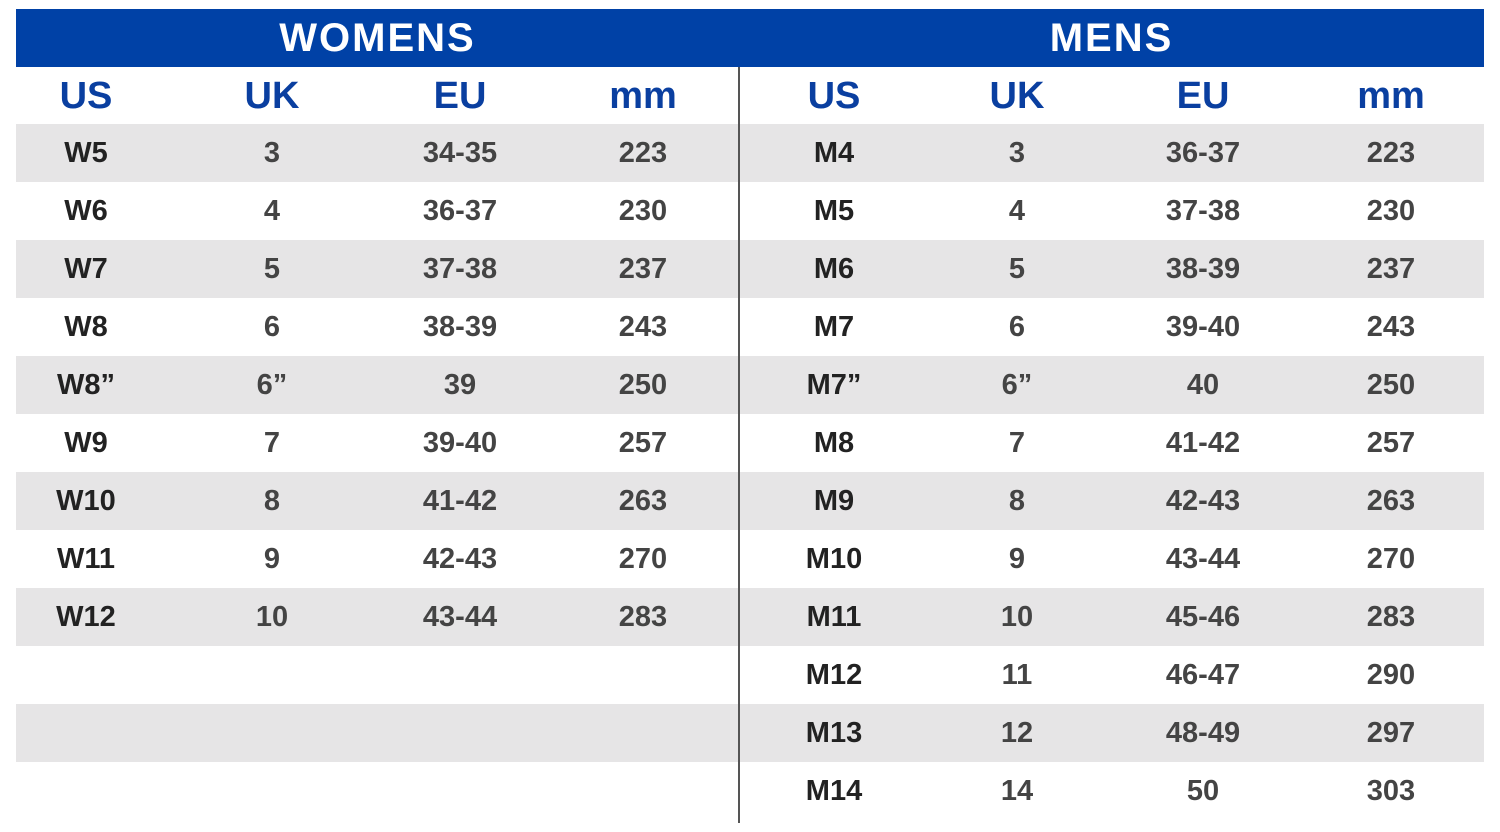 Image resolution: width=1500 pixels, height=832 pixels. What do you see at coordinates (1203, 443) in the screenshot?
I see `mens-cell: 41-42` at bounding box center [1203, 443].